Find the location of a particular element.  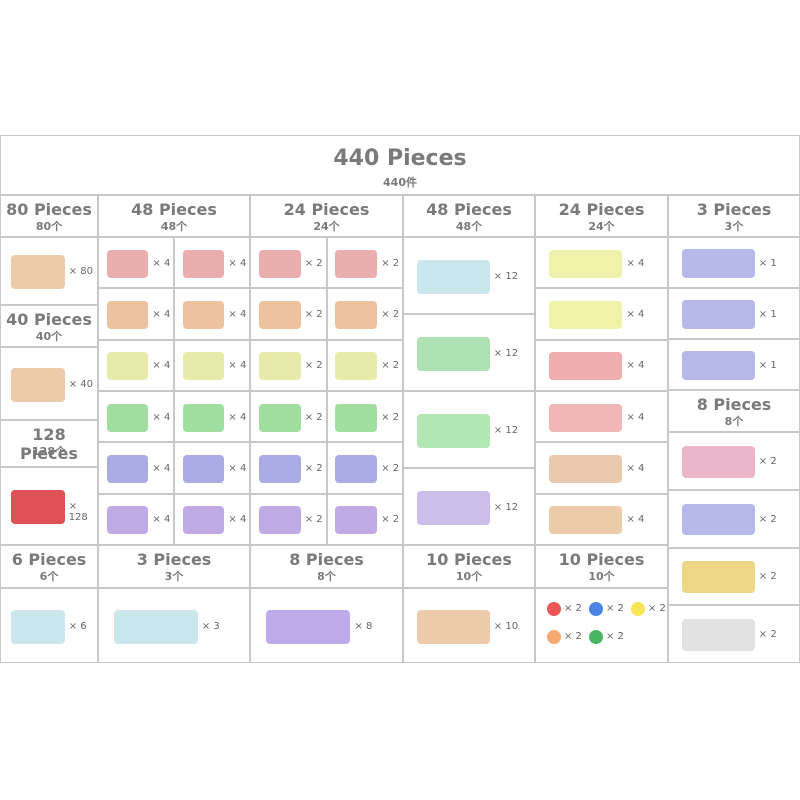

section-title: 10 Pieces is located at coordinates (469, 559).